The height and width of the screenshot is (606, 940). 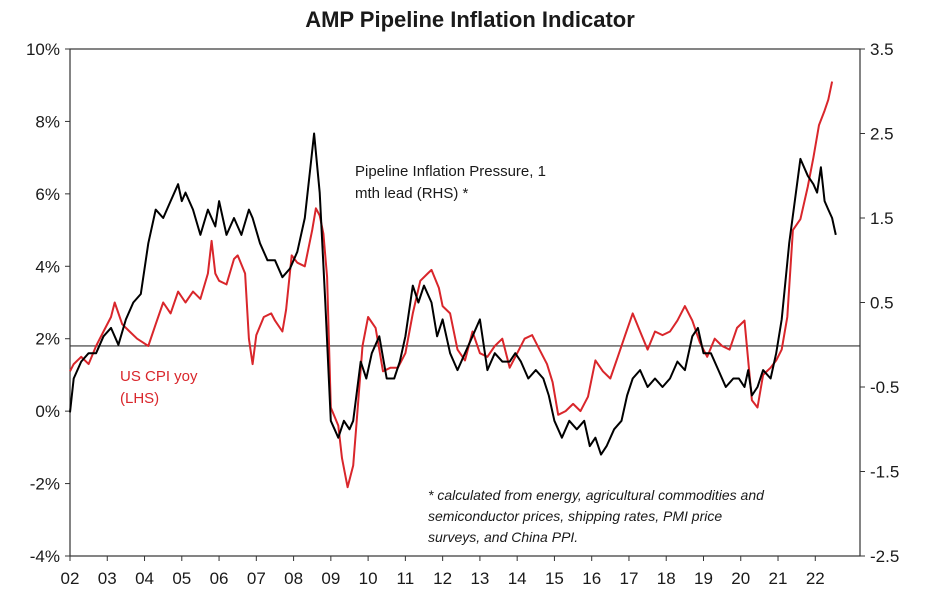 What do you see at coordinates (144, 578) in the screenshot?
I see `x-tick-label: 04` at bounding box center [144, 578].